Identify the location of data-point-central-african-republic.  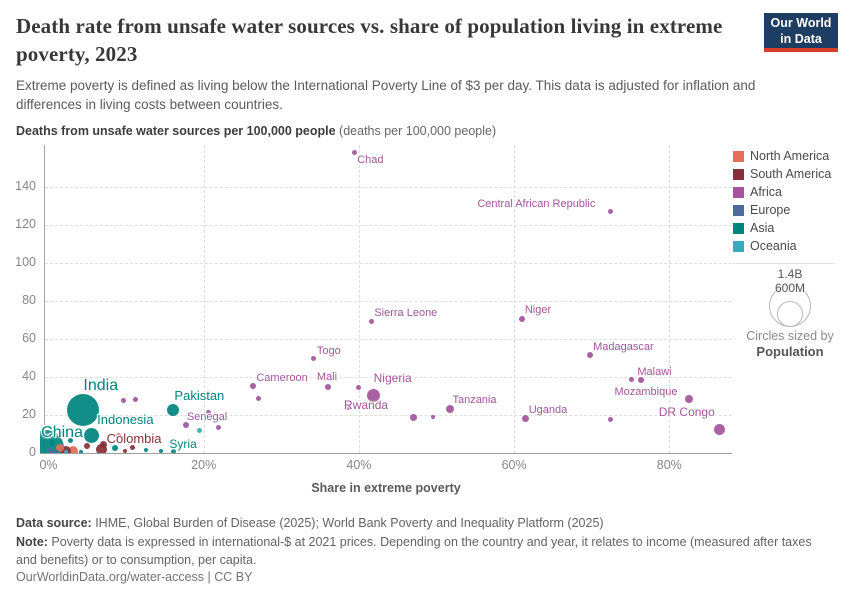
(610, 212).